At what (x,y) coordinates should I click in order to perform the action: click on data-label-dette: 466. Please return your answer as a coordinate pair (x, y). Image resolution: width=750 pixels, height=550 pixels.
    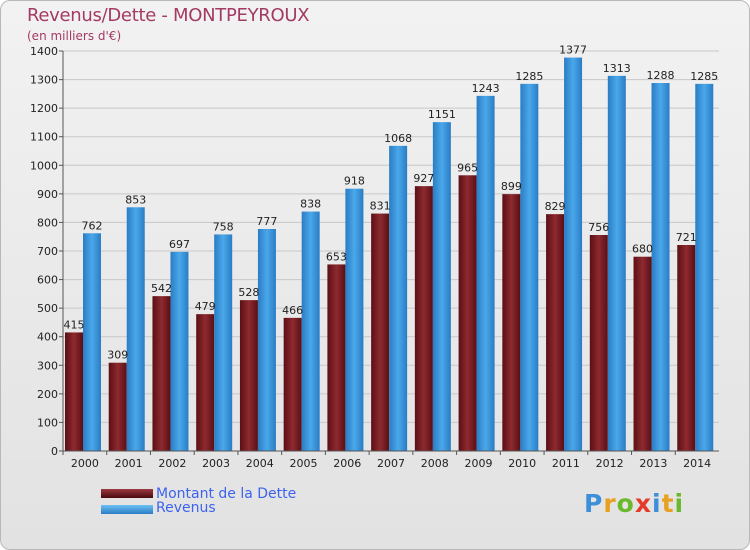
    Looking at the image, I should click on (292, 310).